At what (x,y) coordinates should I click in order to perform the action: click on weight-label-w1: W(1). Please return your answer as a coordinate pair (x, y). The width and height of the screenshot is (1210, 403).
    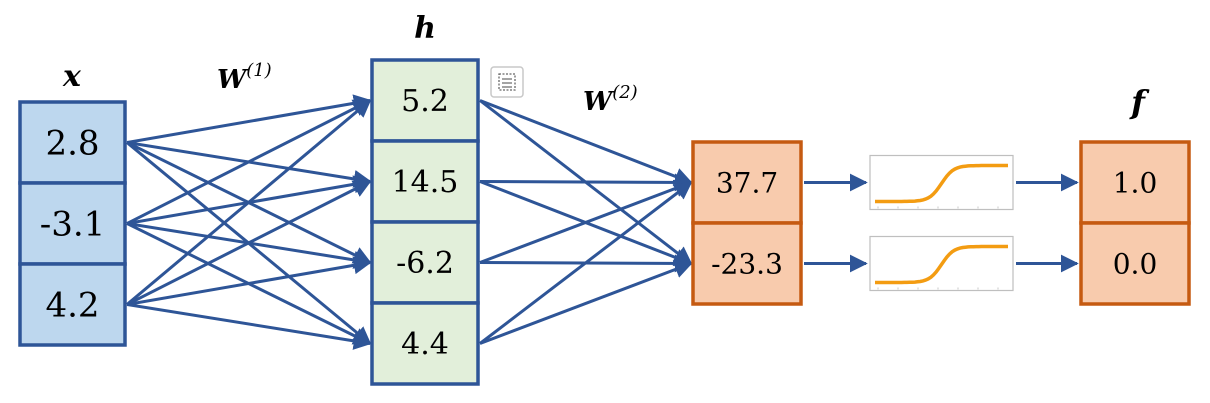
    Looking at the image, I should click on (244, 77).